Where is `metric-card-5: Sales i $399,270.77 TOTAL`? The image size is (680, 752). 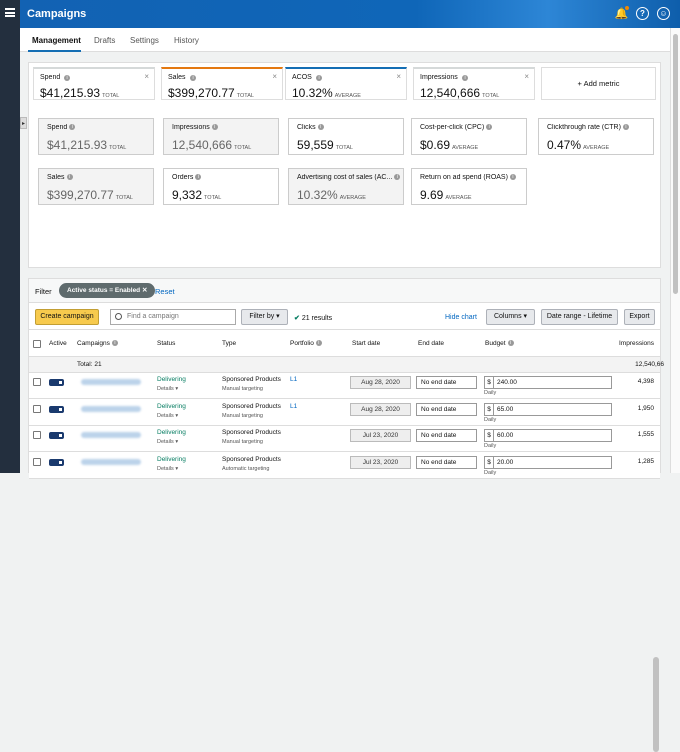
metric-card-5: Sales i $399,270.77 TOTAL is located at coordinates (96, 186).